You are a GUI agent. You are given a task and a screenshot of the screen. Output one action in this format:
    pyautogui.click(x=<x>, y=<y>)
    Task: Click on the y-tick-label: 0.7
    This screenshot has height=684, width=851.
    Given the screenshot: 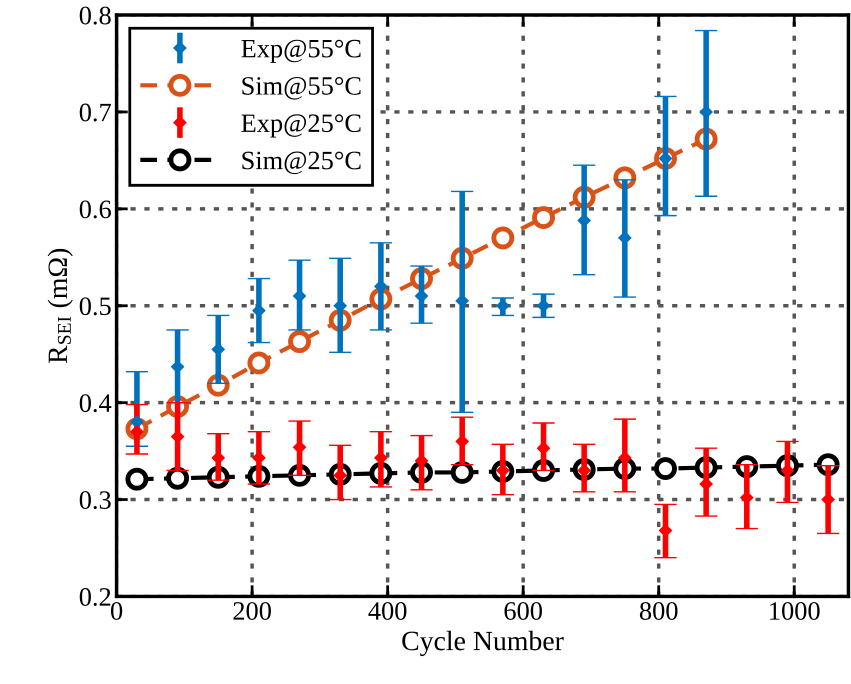 What is the action you would take?
    pyautogui.click(x=95, y=113)
    